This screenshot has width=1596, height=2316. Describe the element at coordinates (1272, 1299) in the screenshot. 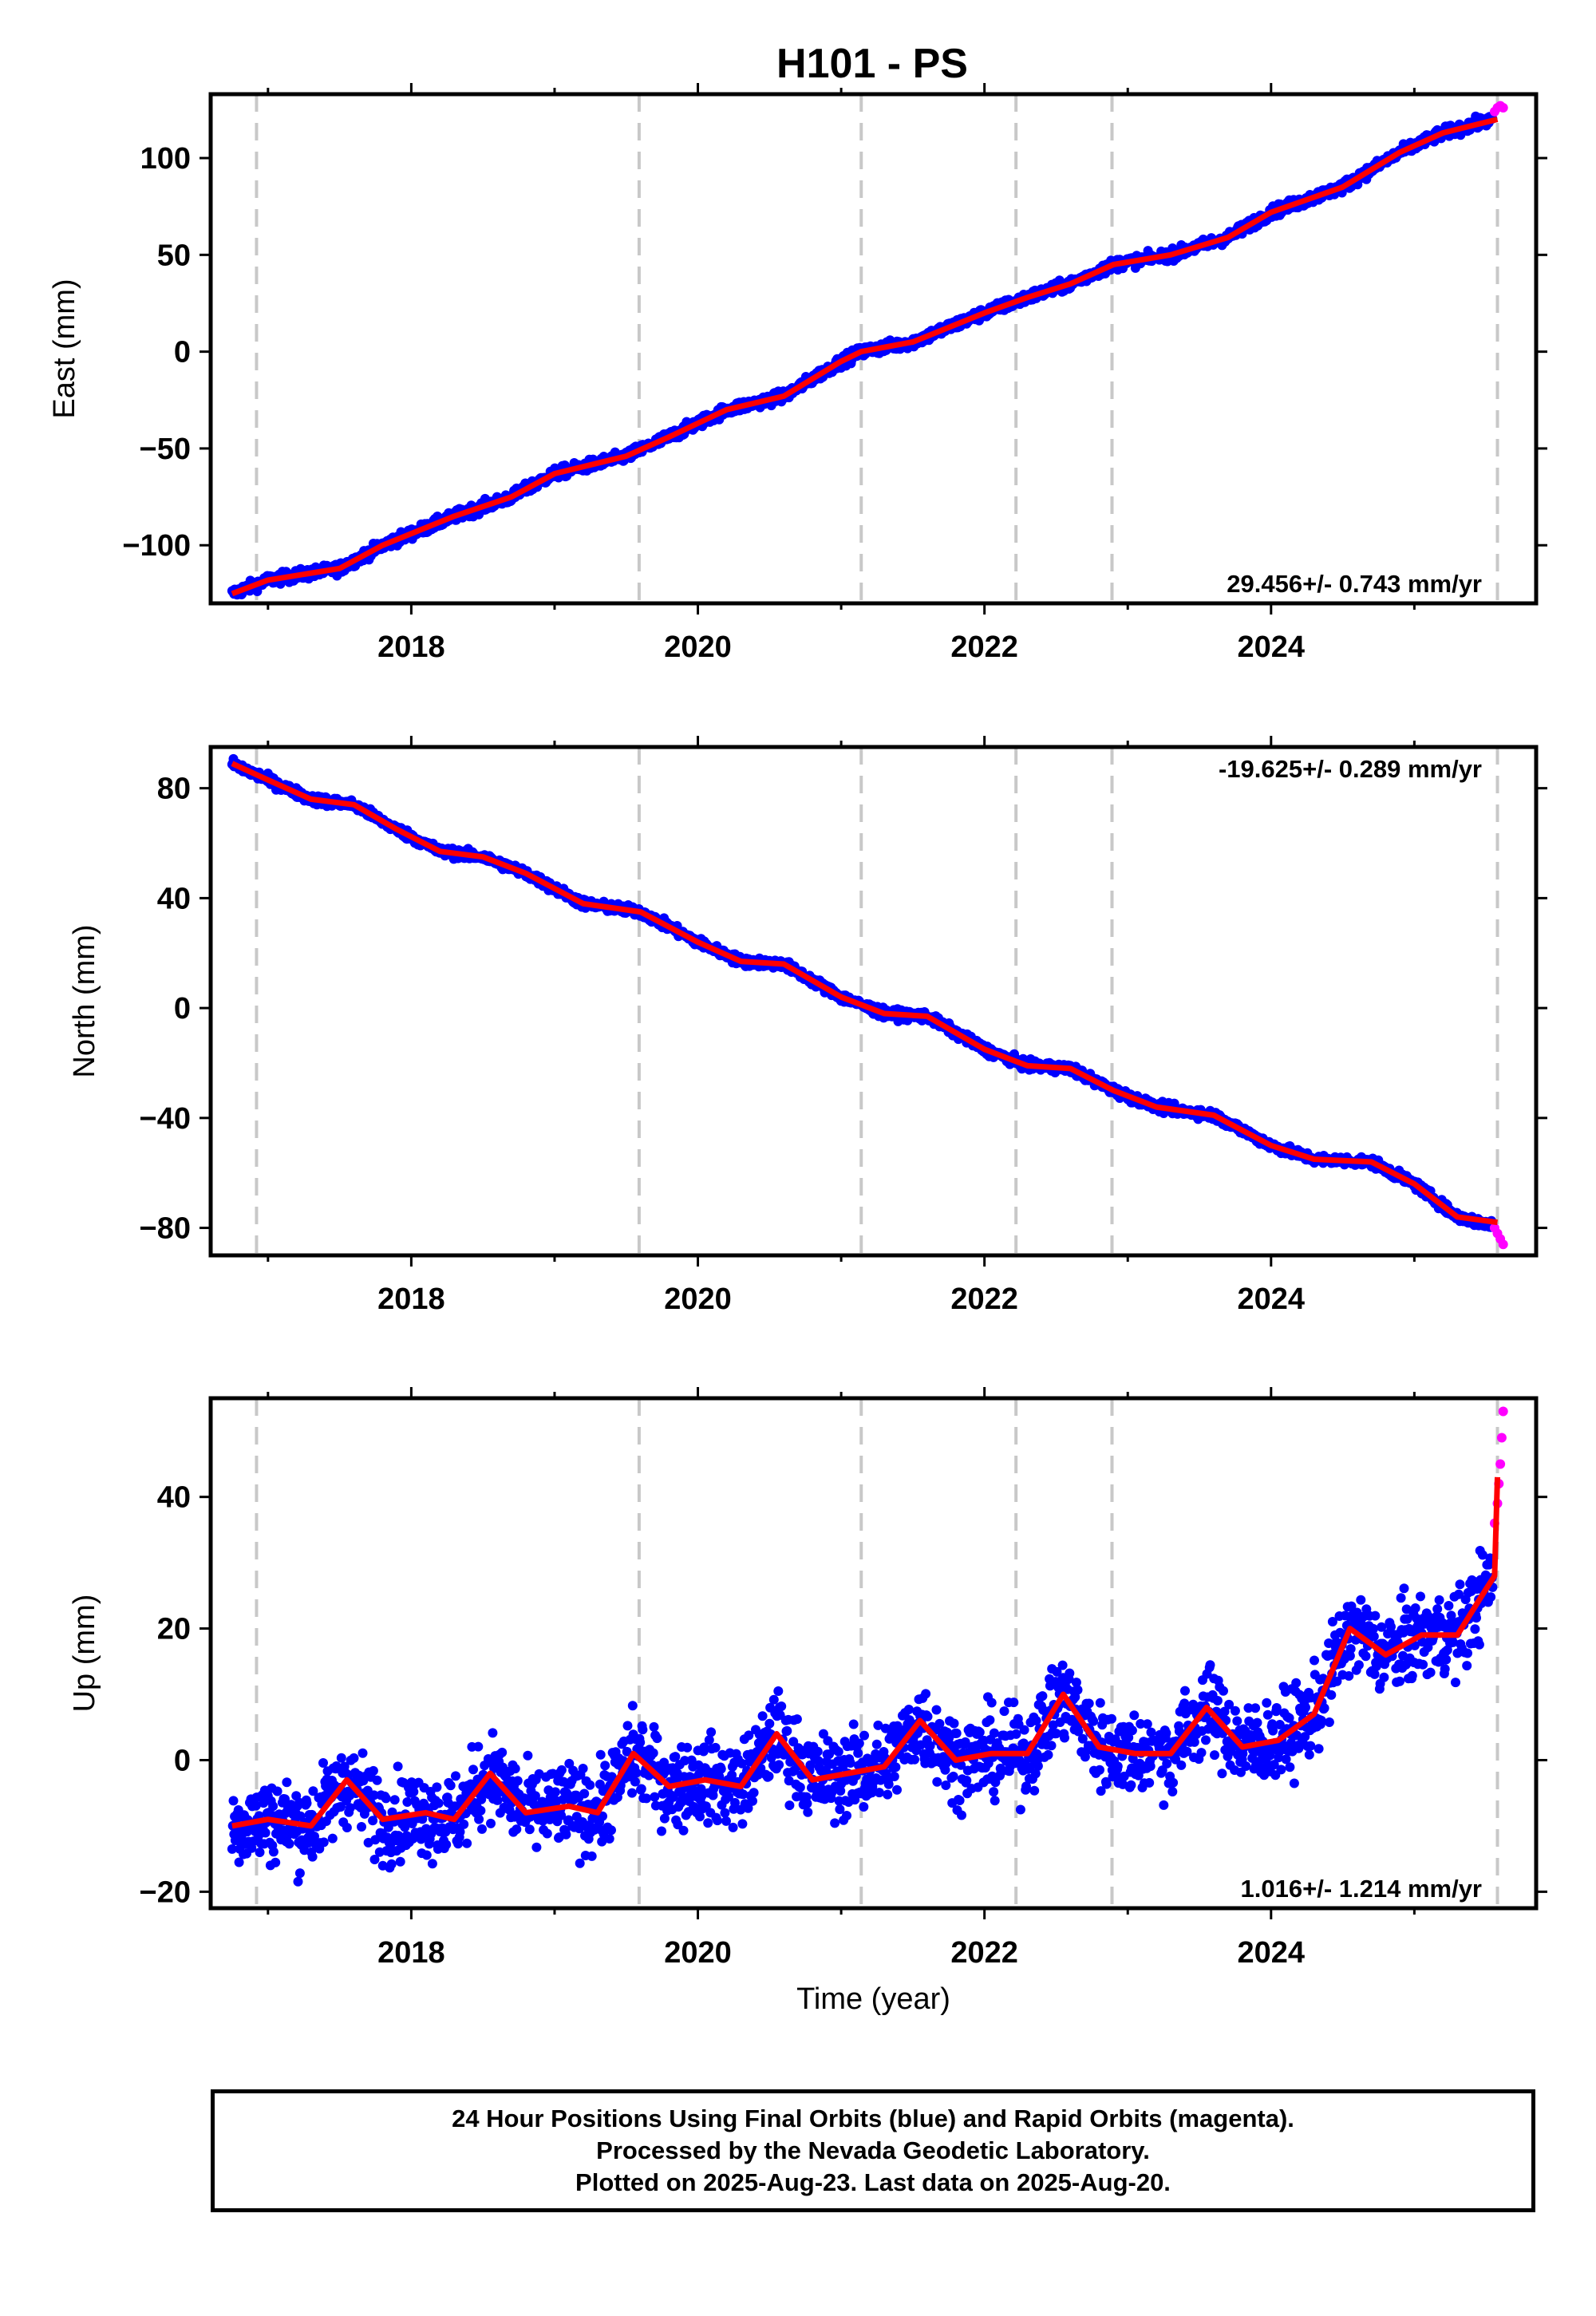

I see `x-tick-label: 2024` at that location.